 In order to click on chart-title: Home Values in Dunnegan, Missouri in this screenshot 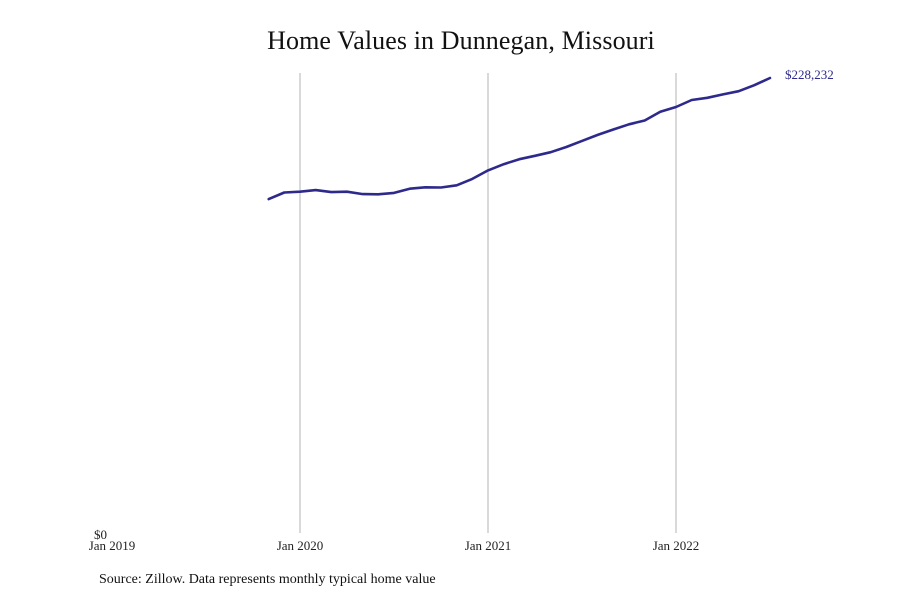, I will do `click(461, 40)`.